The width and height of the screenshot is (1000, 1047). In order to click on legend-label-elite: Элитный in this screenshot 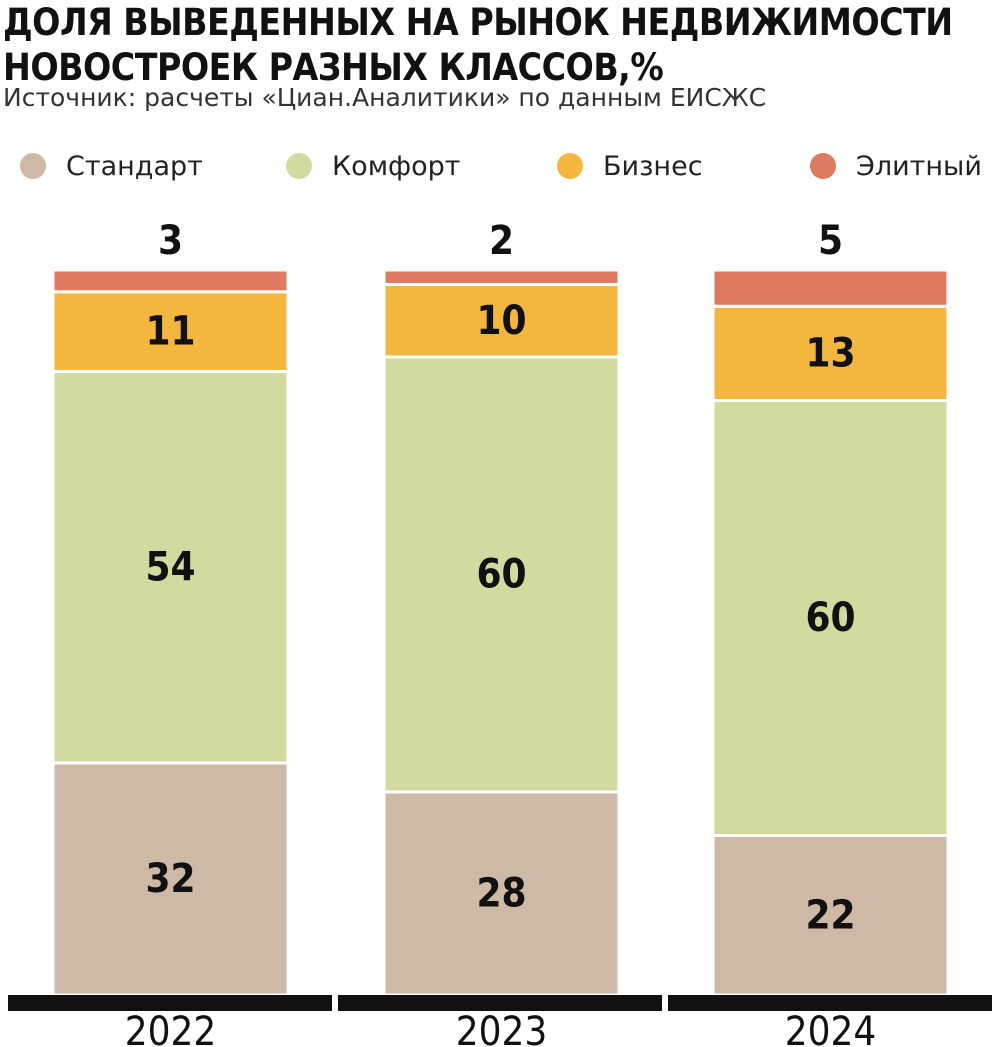, I will do `click(919, 166)`.